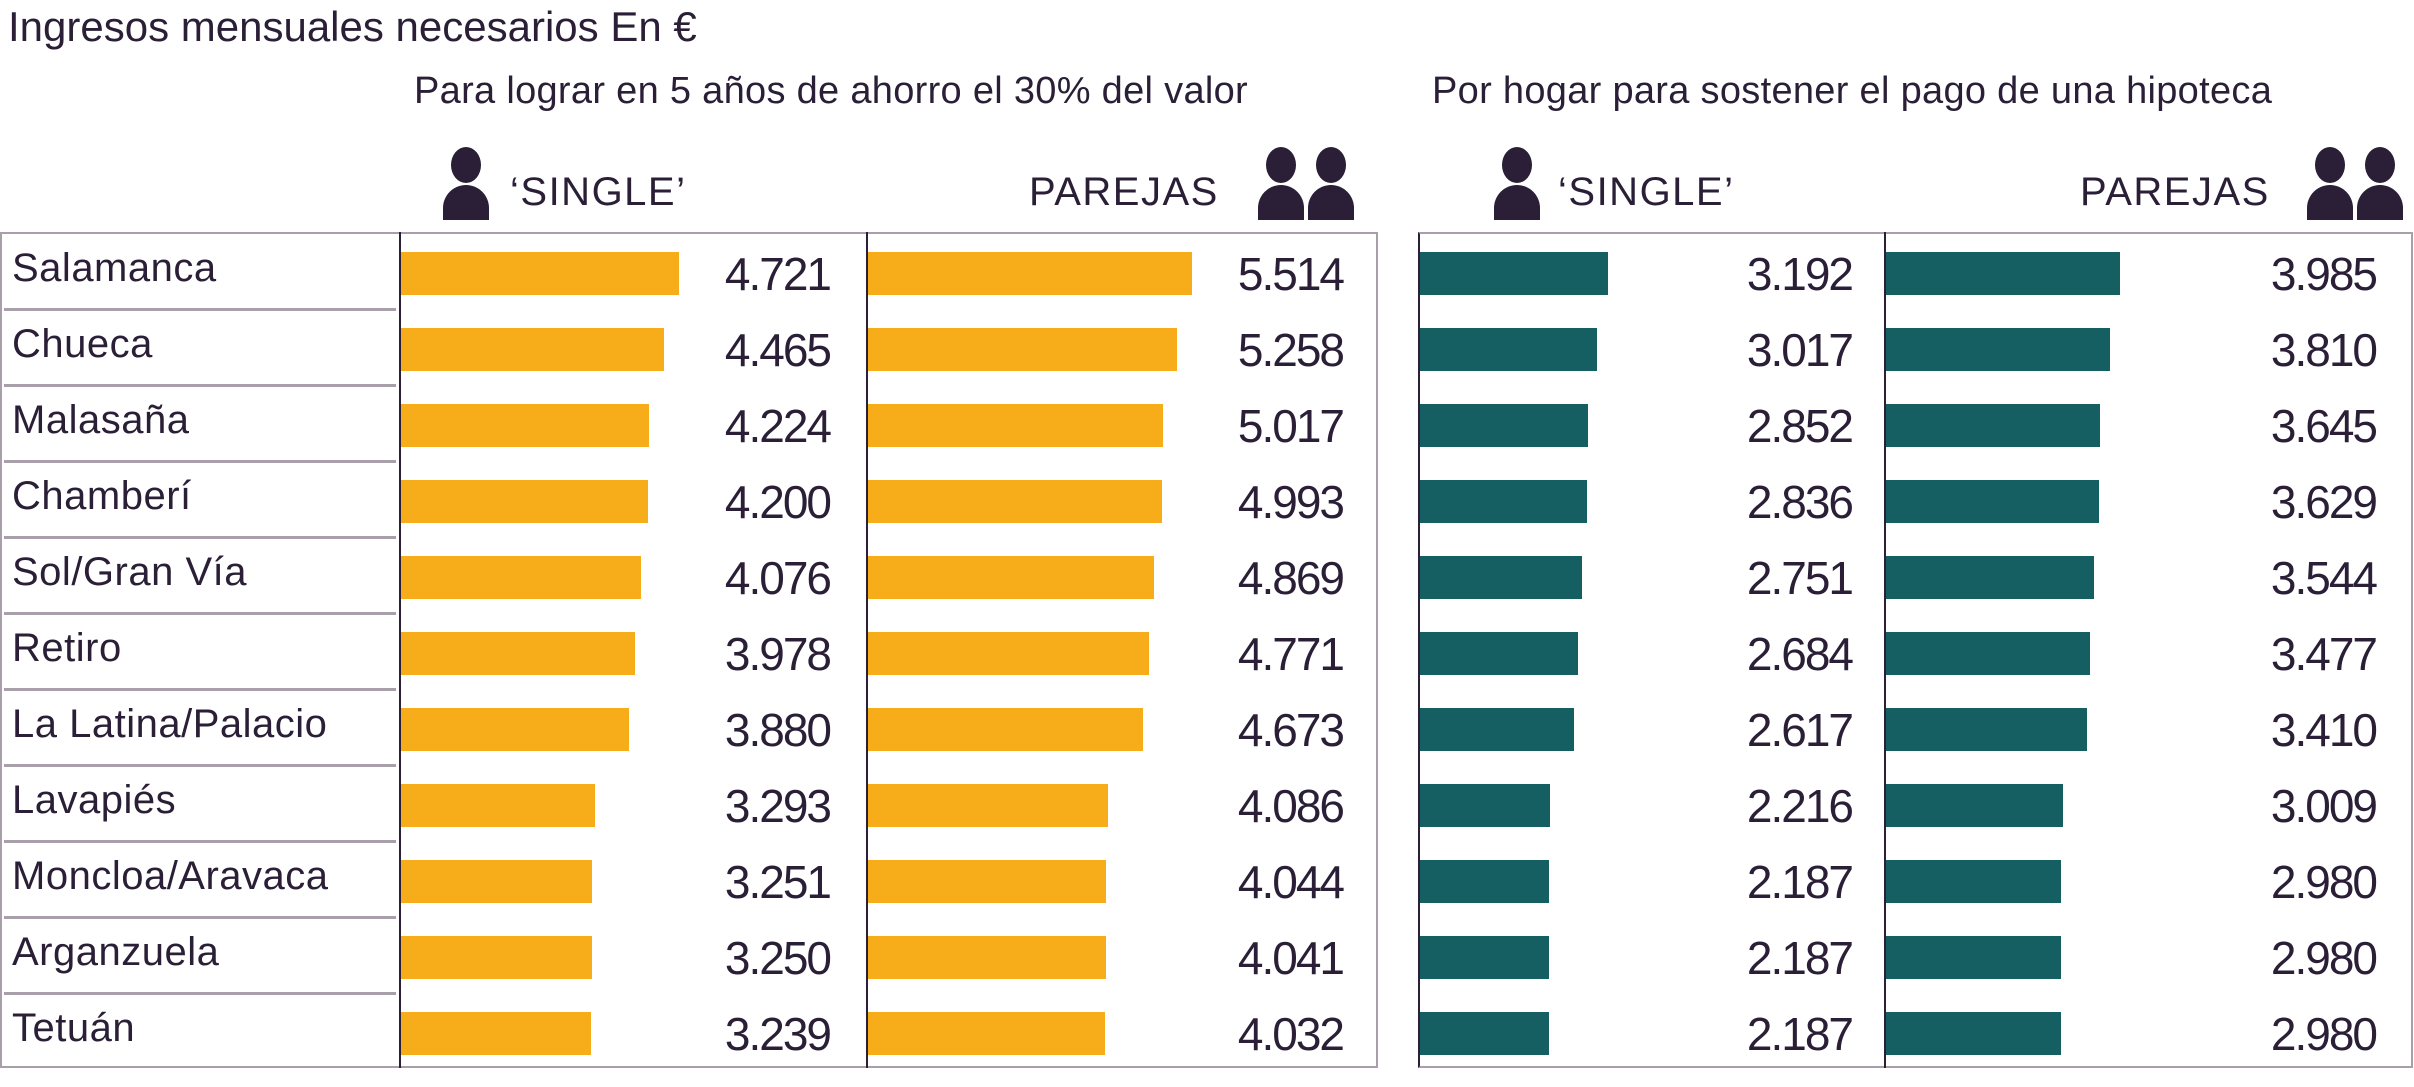 The image size is (2414, 1087). I want to click on data-label-couples-savings: 4.086, so click(1291, 806).